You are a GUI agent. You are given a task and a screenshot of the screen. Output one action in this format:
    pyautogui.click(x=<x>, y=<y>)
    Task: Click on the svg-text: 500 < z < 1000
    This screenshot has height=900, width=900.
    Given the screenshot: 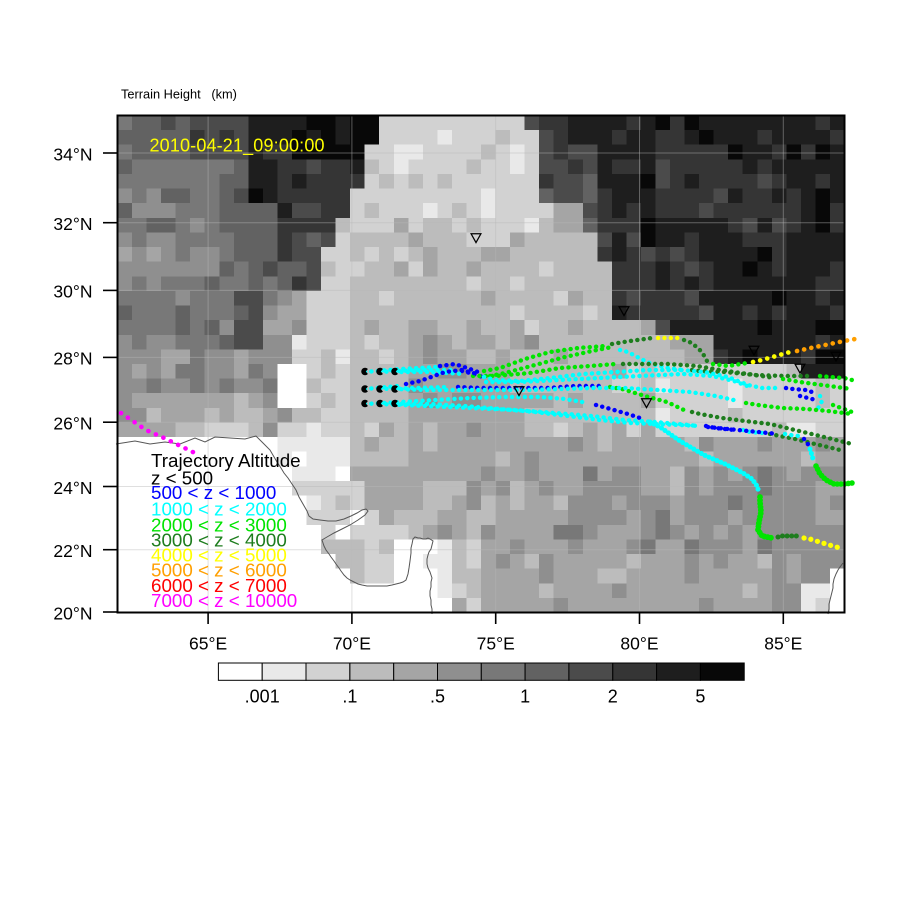 What is the action you would take?
    pyautogui.click(x=213, y=492)
    